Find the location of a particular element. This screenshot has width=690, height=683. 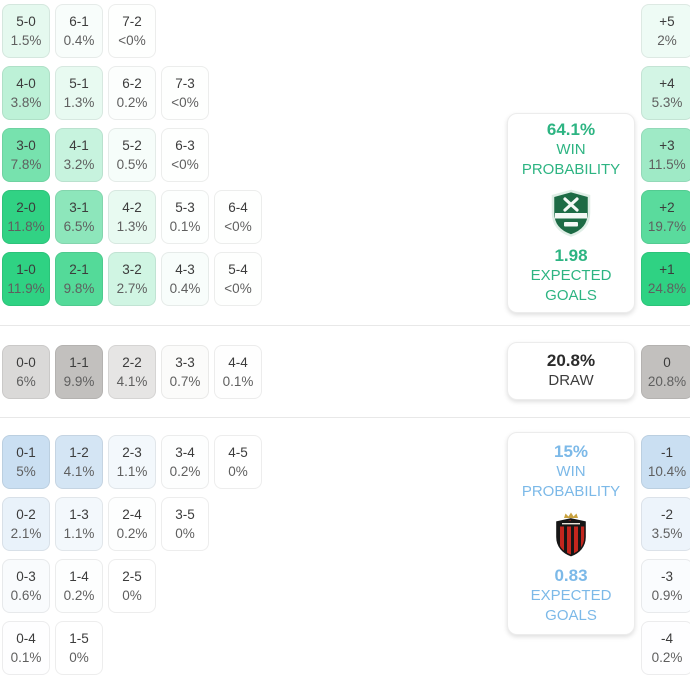

score-cell: 1-2 4.1% is located at coordinates (79, 462).